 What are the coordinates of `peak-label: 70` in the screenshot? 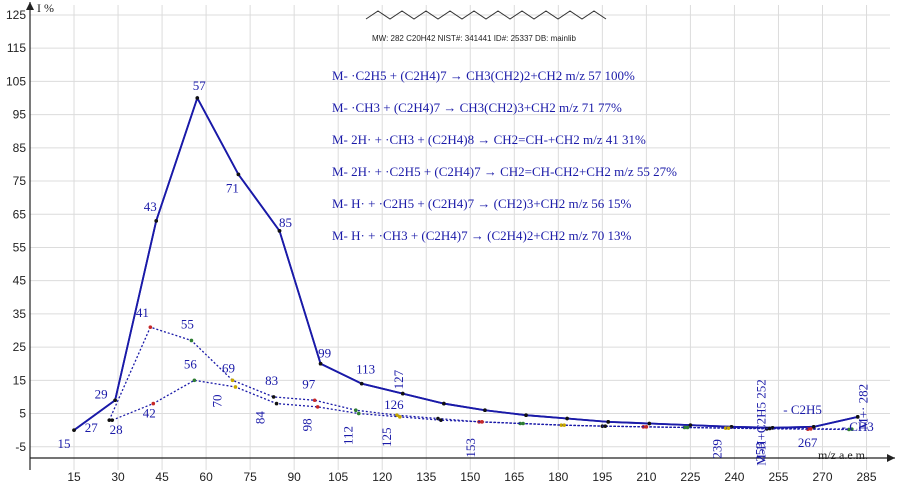 It's located at (216, 400).